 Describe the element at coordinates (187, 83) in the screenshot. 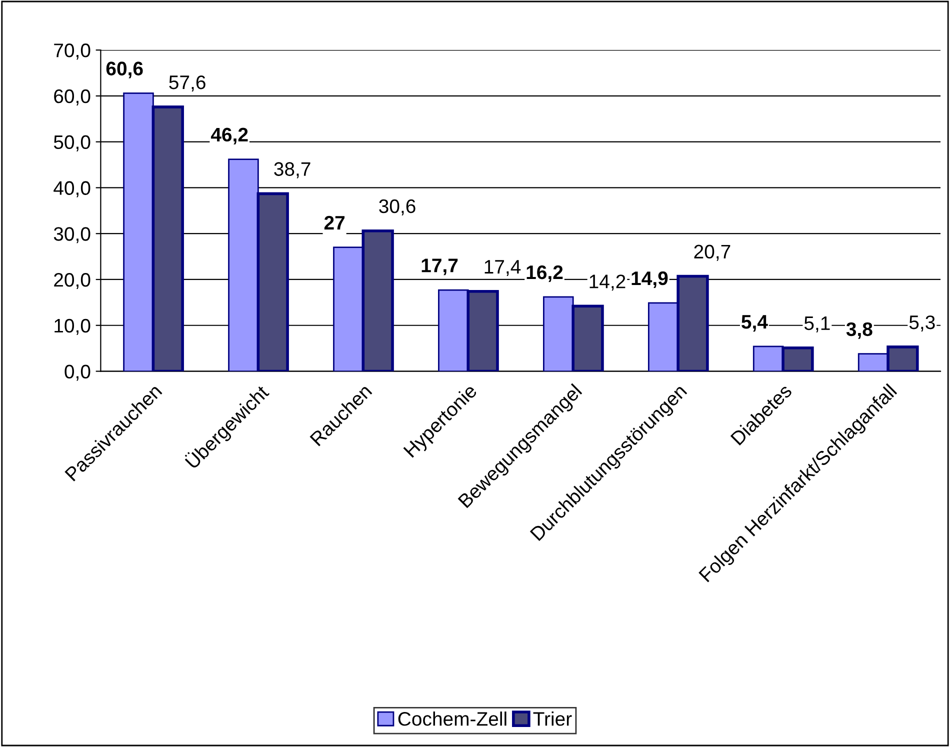

I see `data-label: 57,6` at that location.